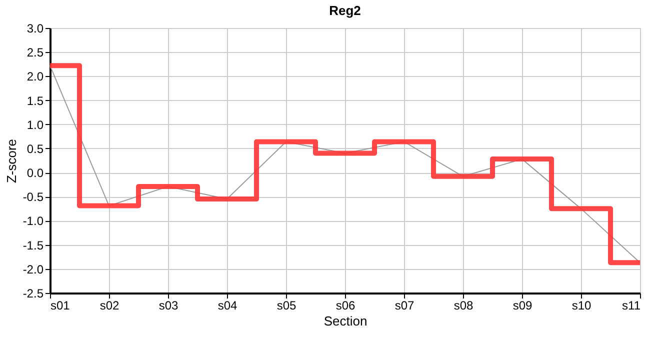 The width and height of the screenshot is (660, 360). I want to click on x-axis-title: Section, so click(346, 321).